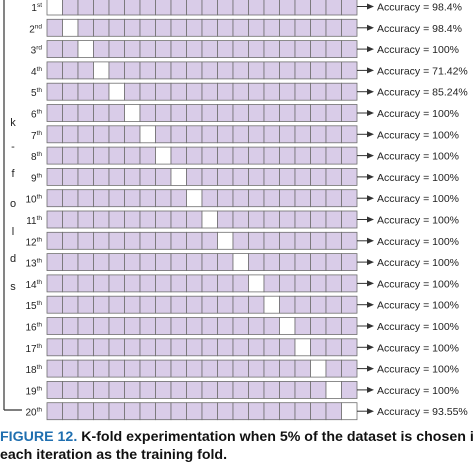  Describe the element at coordinates (34, 221) in the screenshot. I see `fold-label: 11th` at that location.